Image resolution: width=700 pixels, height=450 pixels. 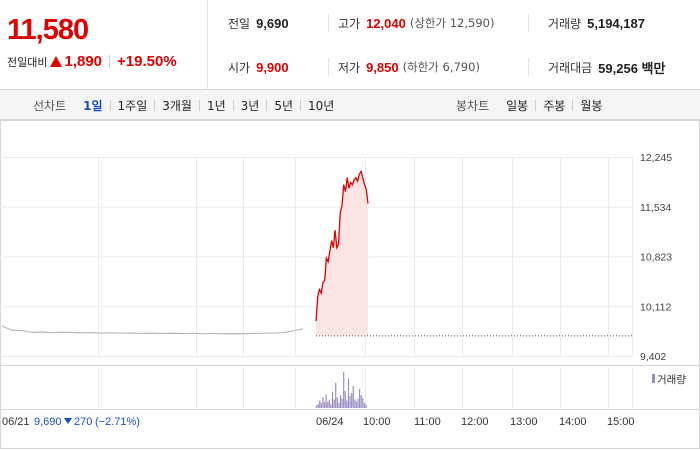 I want to click on high-cell: 고가 12,040 (상한가 12,590), so click(x=416, y=23).